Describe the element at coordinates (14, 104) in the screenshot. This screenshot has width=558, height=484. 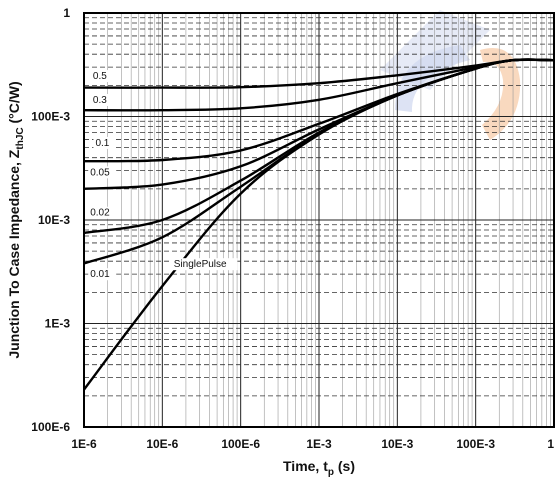
I see `y-axis-title-unit: (°C/W)` at that location.